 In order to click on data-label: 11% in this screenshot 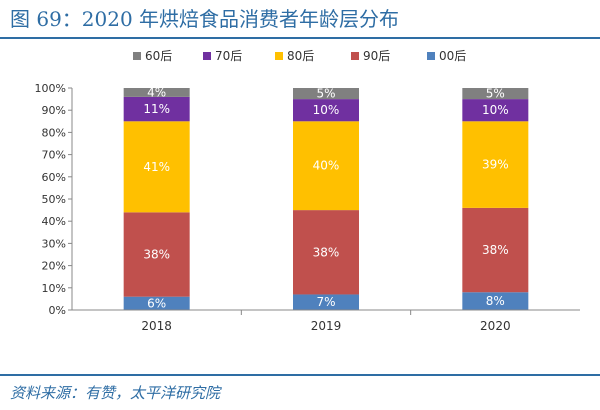, I will do `click(156, 109)`.